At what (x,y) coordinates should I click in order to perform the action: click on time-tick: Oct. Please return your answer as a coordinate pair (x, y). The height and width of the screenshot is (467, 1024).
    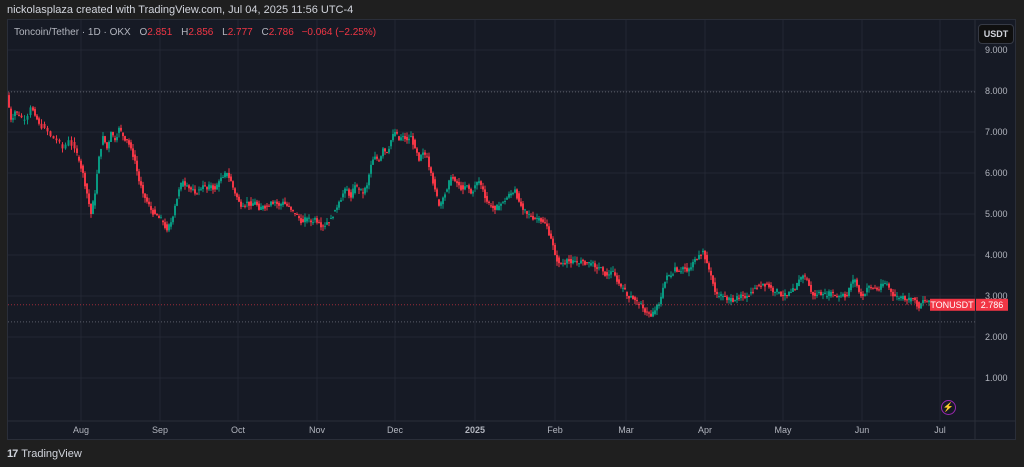
    Looking at the image, I should click on (238, 430).